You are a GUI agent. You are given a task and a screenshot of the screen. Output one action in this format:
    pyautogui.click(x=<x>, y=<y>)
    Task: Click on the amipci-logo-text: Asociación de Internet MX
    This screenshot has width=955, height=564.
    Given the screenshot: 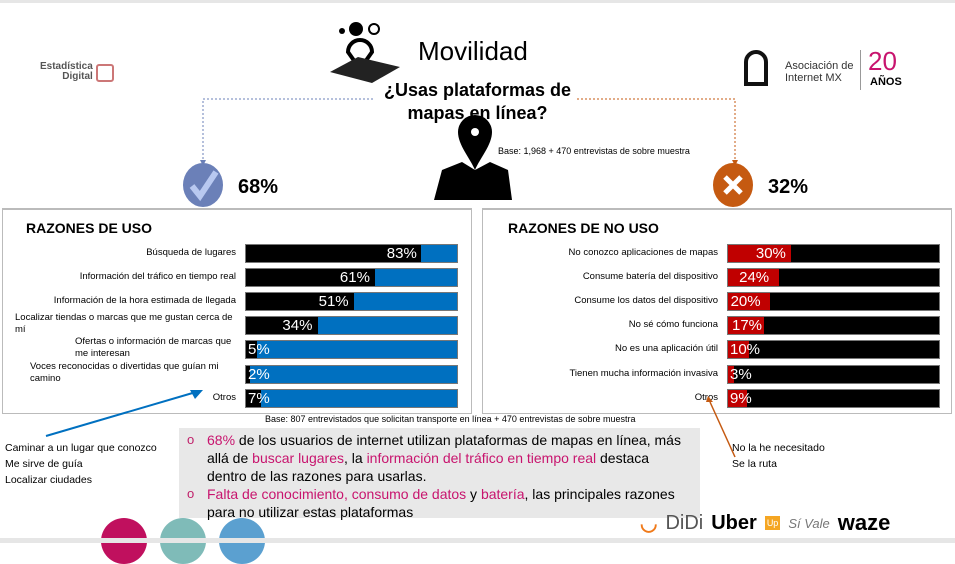 What is the action you would take?
    pyautogui.click(x=819, y=72)
    